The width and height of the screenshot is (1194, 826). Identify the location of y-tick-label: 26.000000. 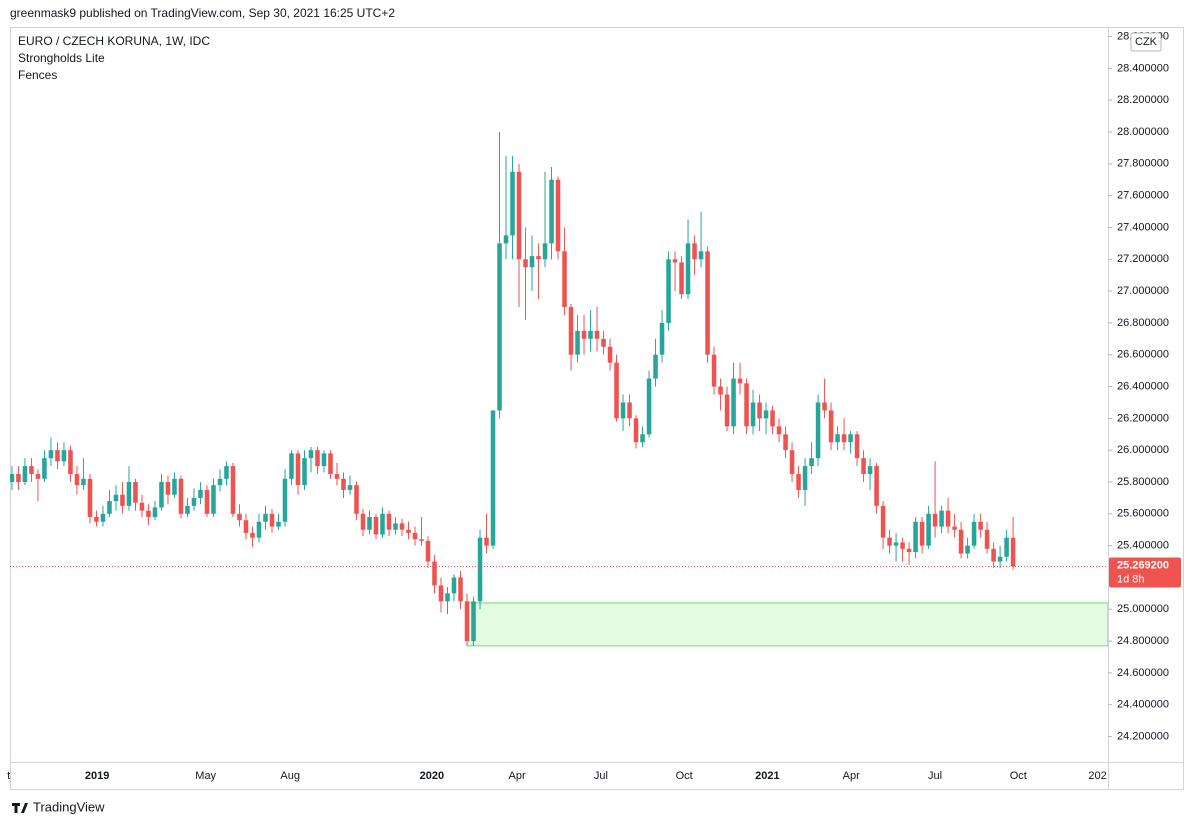
(1143, 450).